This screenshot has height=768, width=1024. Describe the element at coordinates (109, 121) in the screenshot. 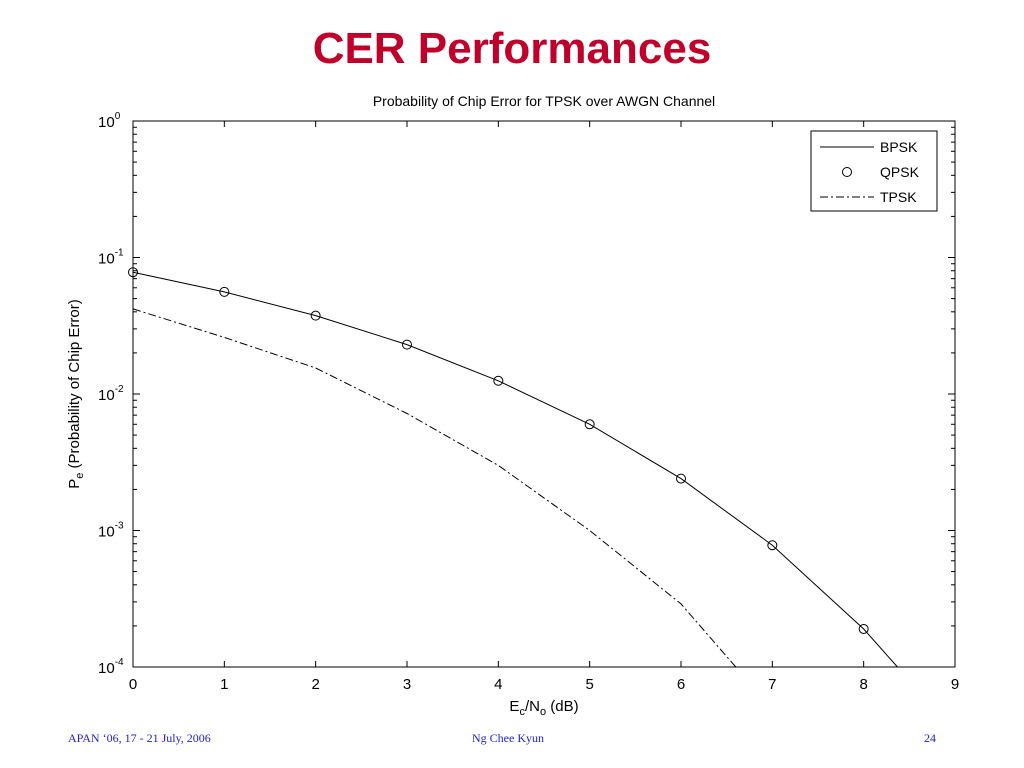

I see `y-tick-label: 10⁰` at that location.